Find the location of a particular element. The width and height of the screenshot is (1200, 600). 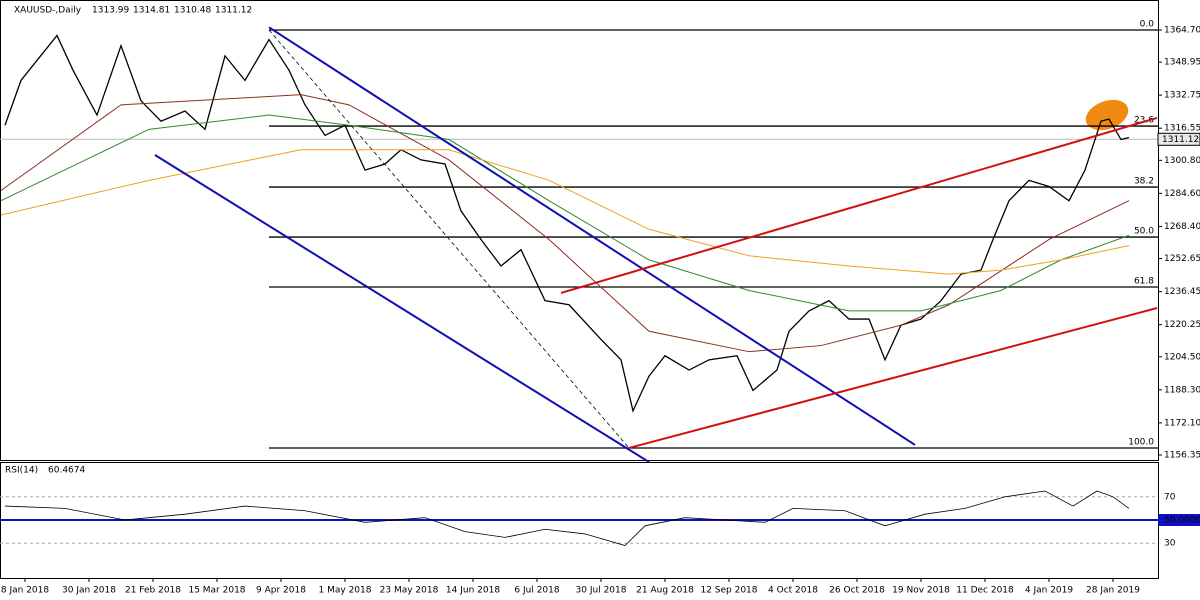

rsi-title: RSI(14) is located at coordinates (21, 471).